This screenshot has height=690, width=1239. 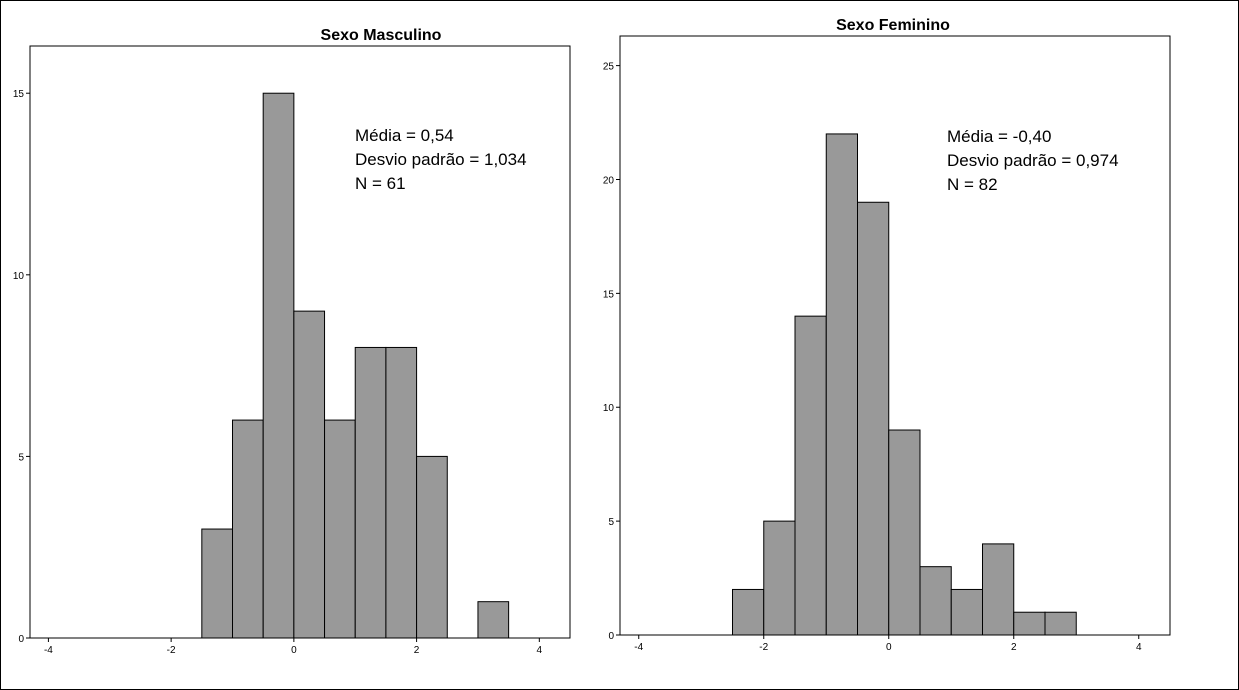 What do you see at coordinates (609, 67) in the screenshot?
I see `y-tick-label: 25` at bounding box center [609, 67].